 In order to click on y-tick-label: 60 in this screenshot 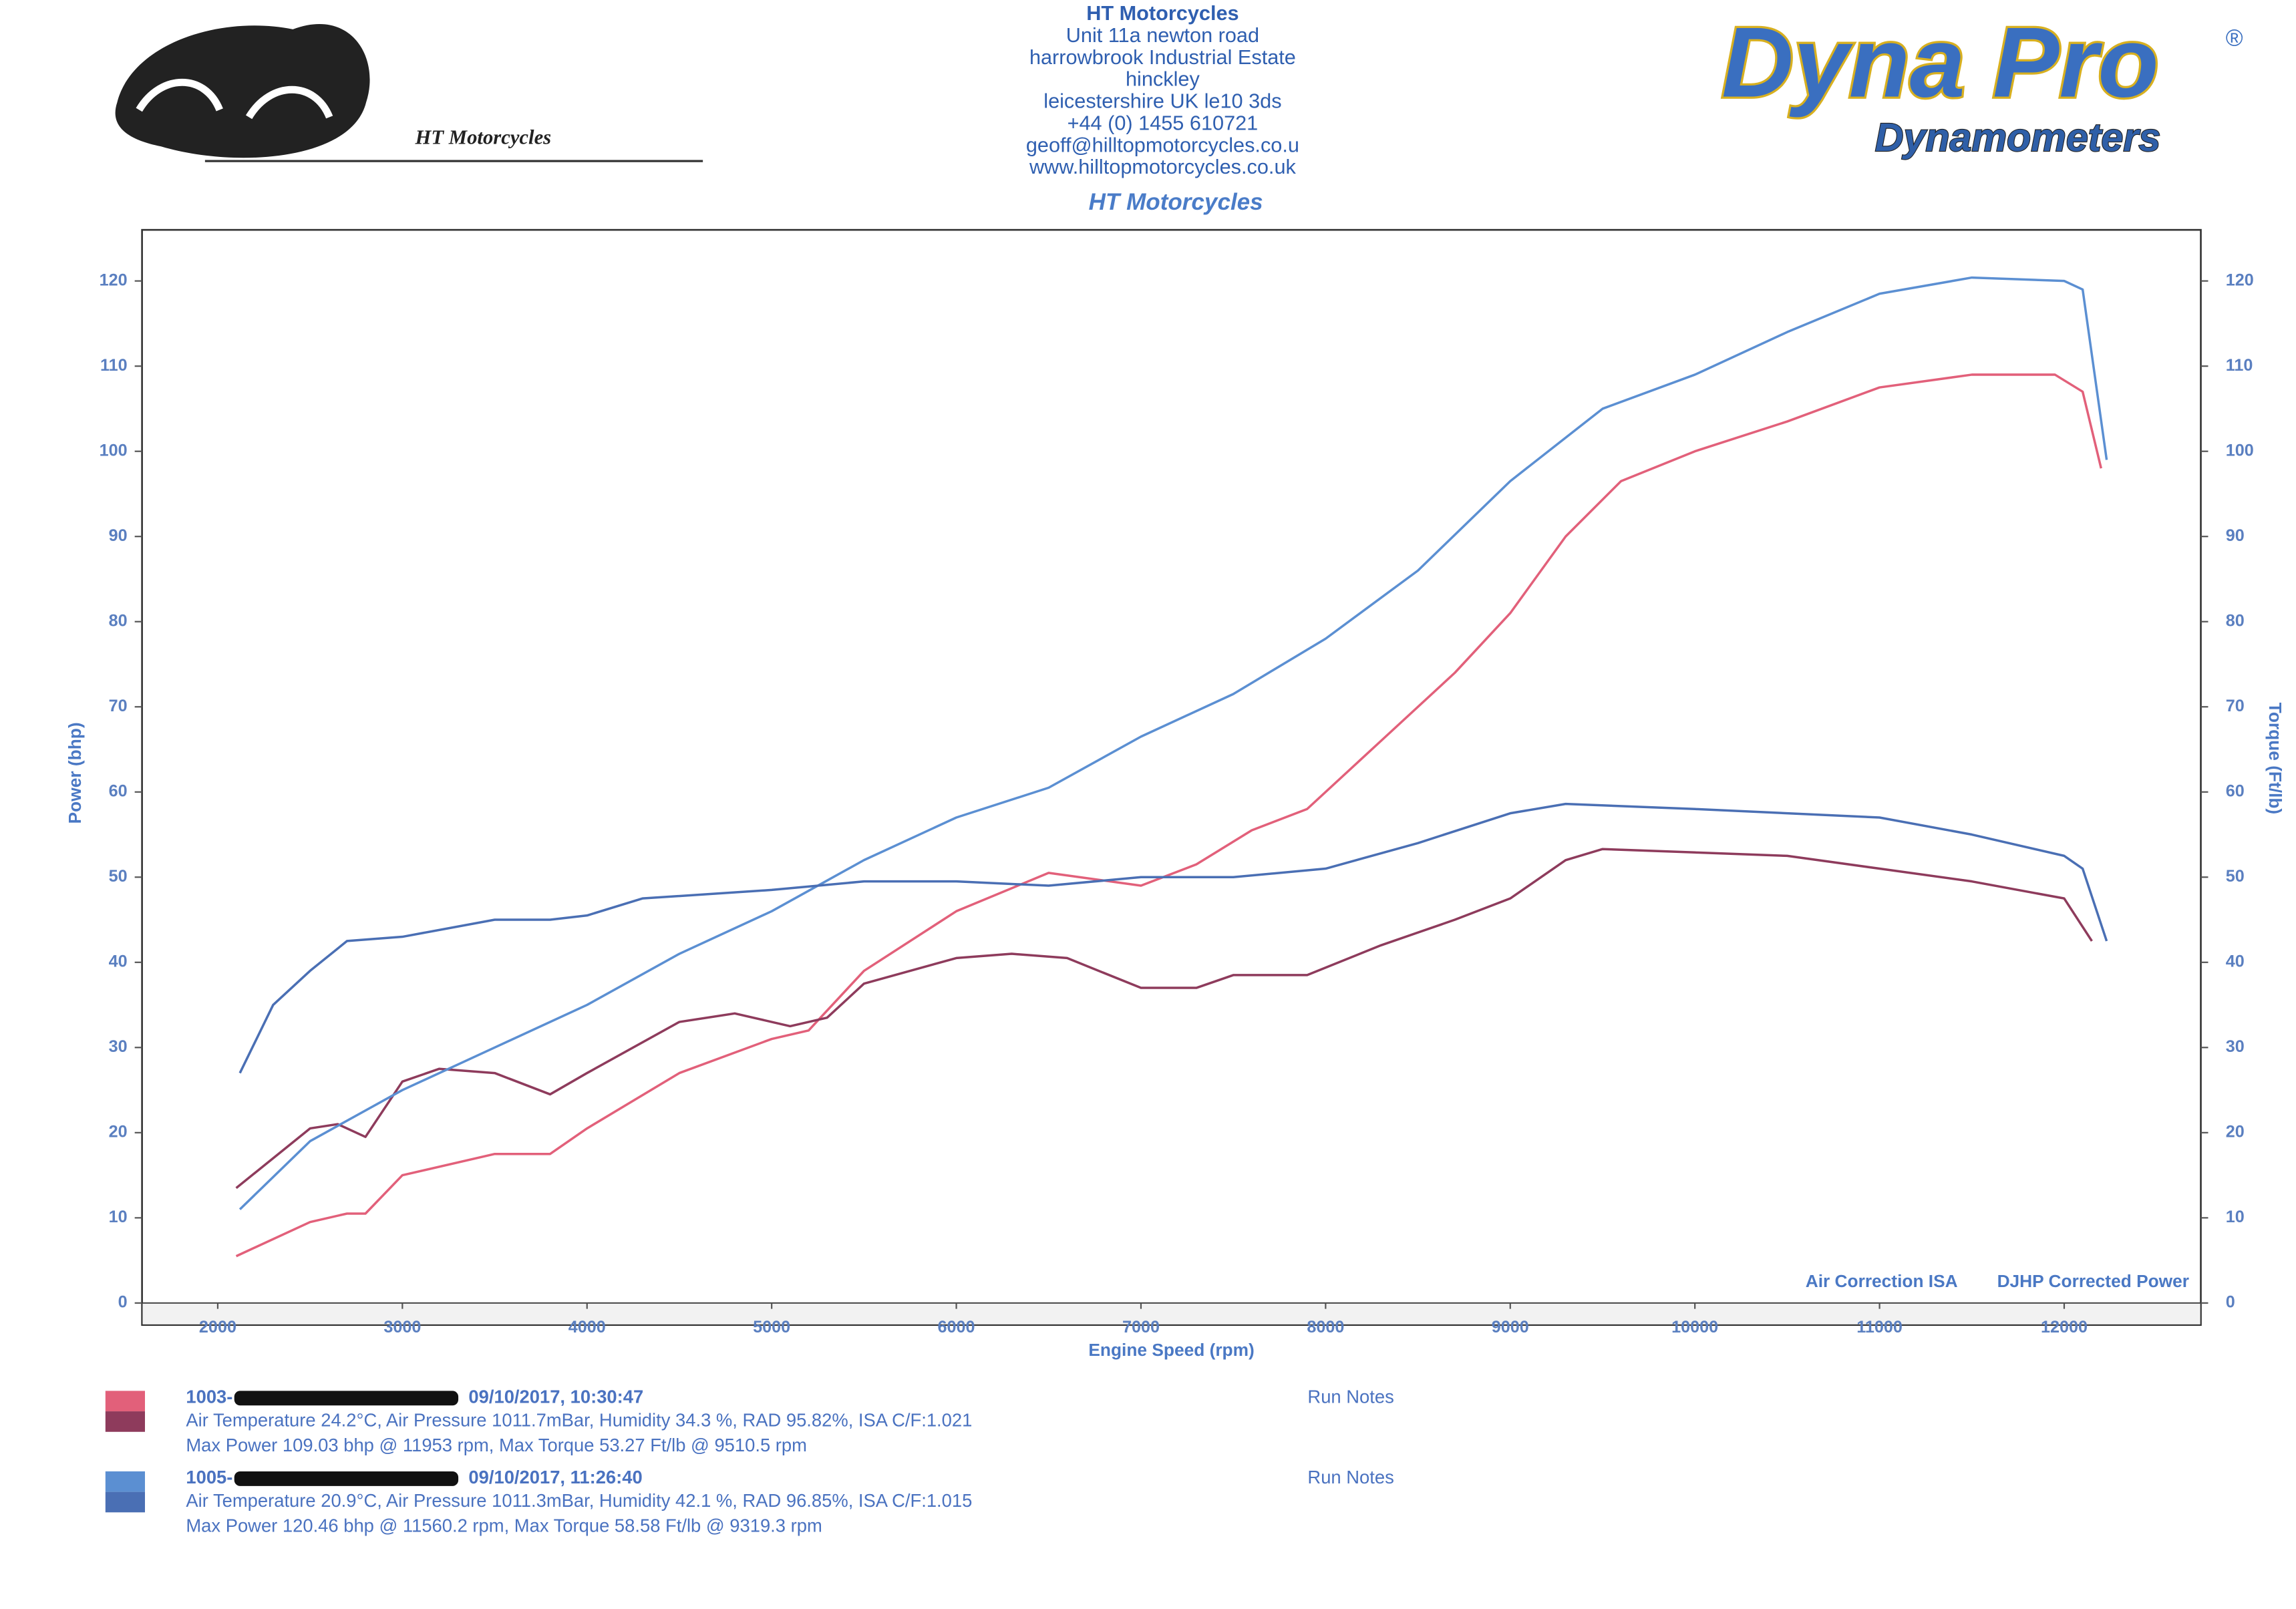, I will do `click(118, 790)`.